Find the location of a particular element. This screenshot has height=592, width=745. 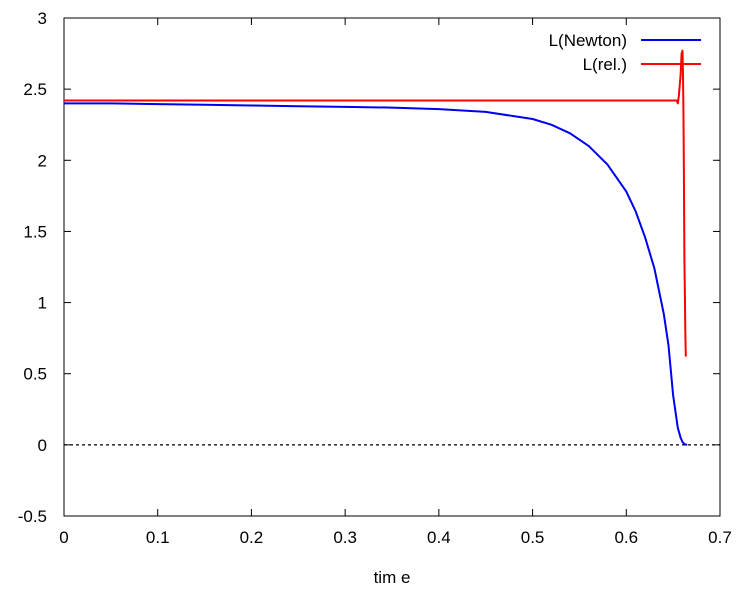

y-tick-label: 0.5 is located at coordinates (35, 374).